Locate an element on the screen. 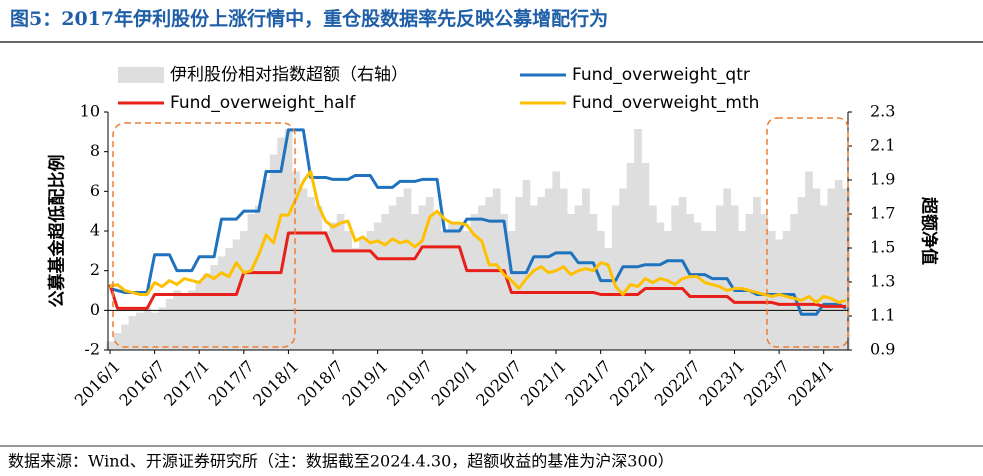 The height and width of the screenshot is (476, 983). y2-tick-label: 1.1 is located at coordinates (882, 315).